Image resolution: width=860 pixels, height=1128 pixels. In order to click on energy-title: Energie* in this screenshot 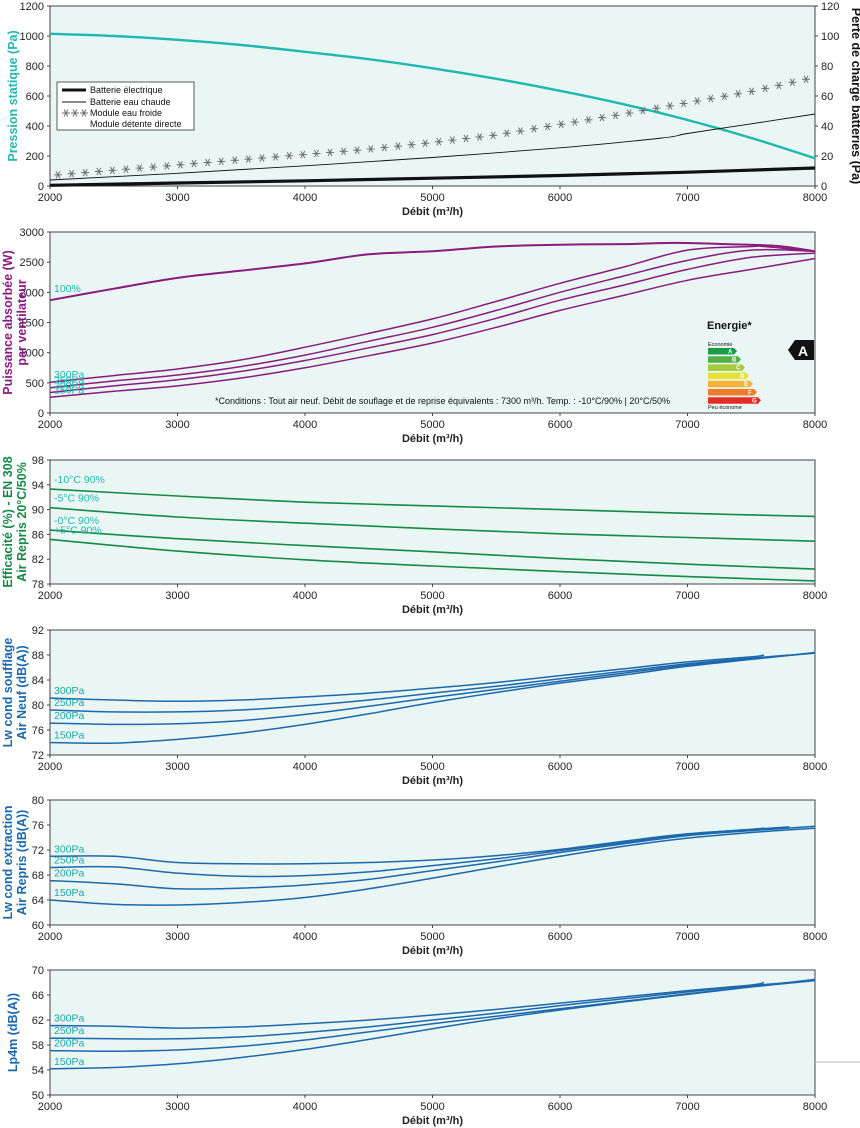, I will do `click(729, 326)`.